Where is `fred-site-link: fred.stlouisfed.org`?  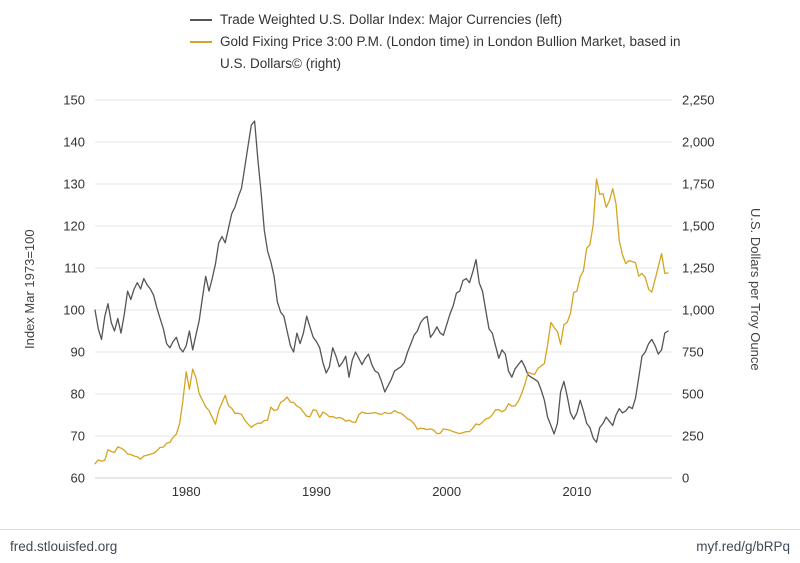
fred-site-link: fred.stlouisfed.org is located at coordinates (64, 546).